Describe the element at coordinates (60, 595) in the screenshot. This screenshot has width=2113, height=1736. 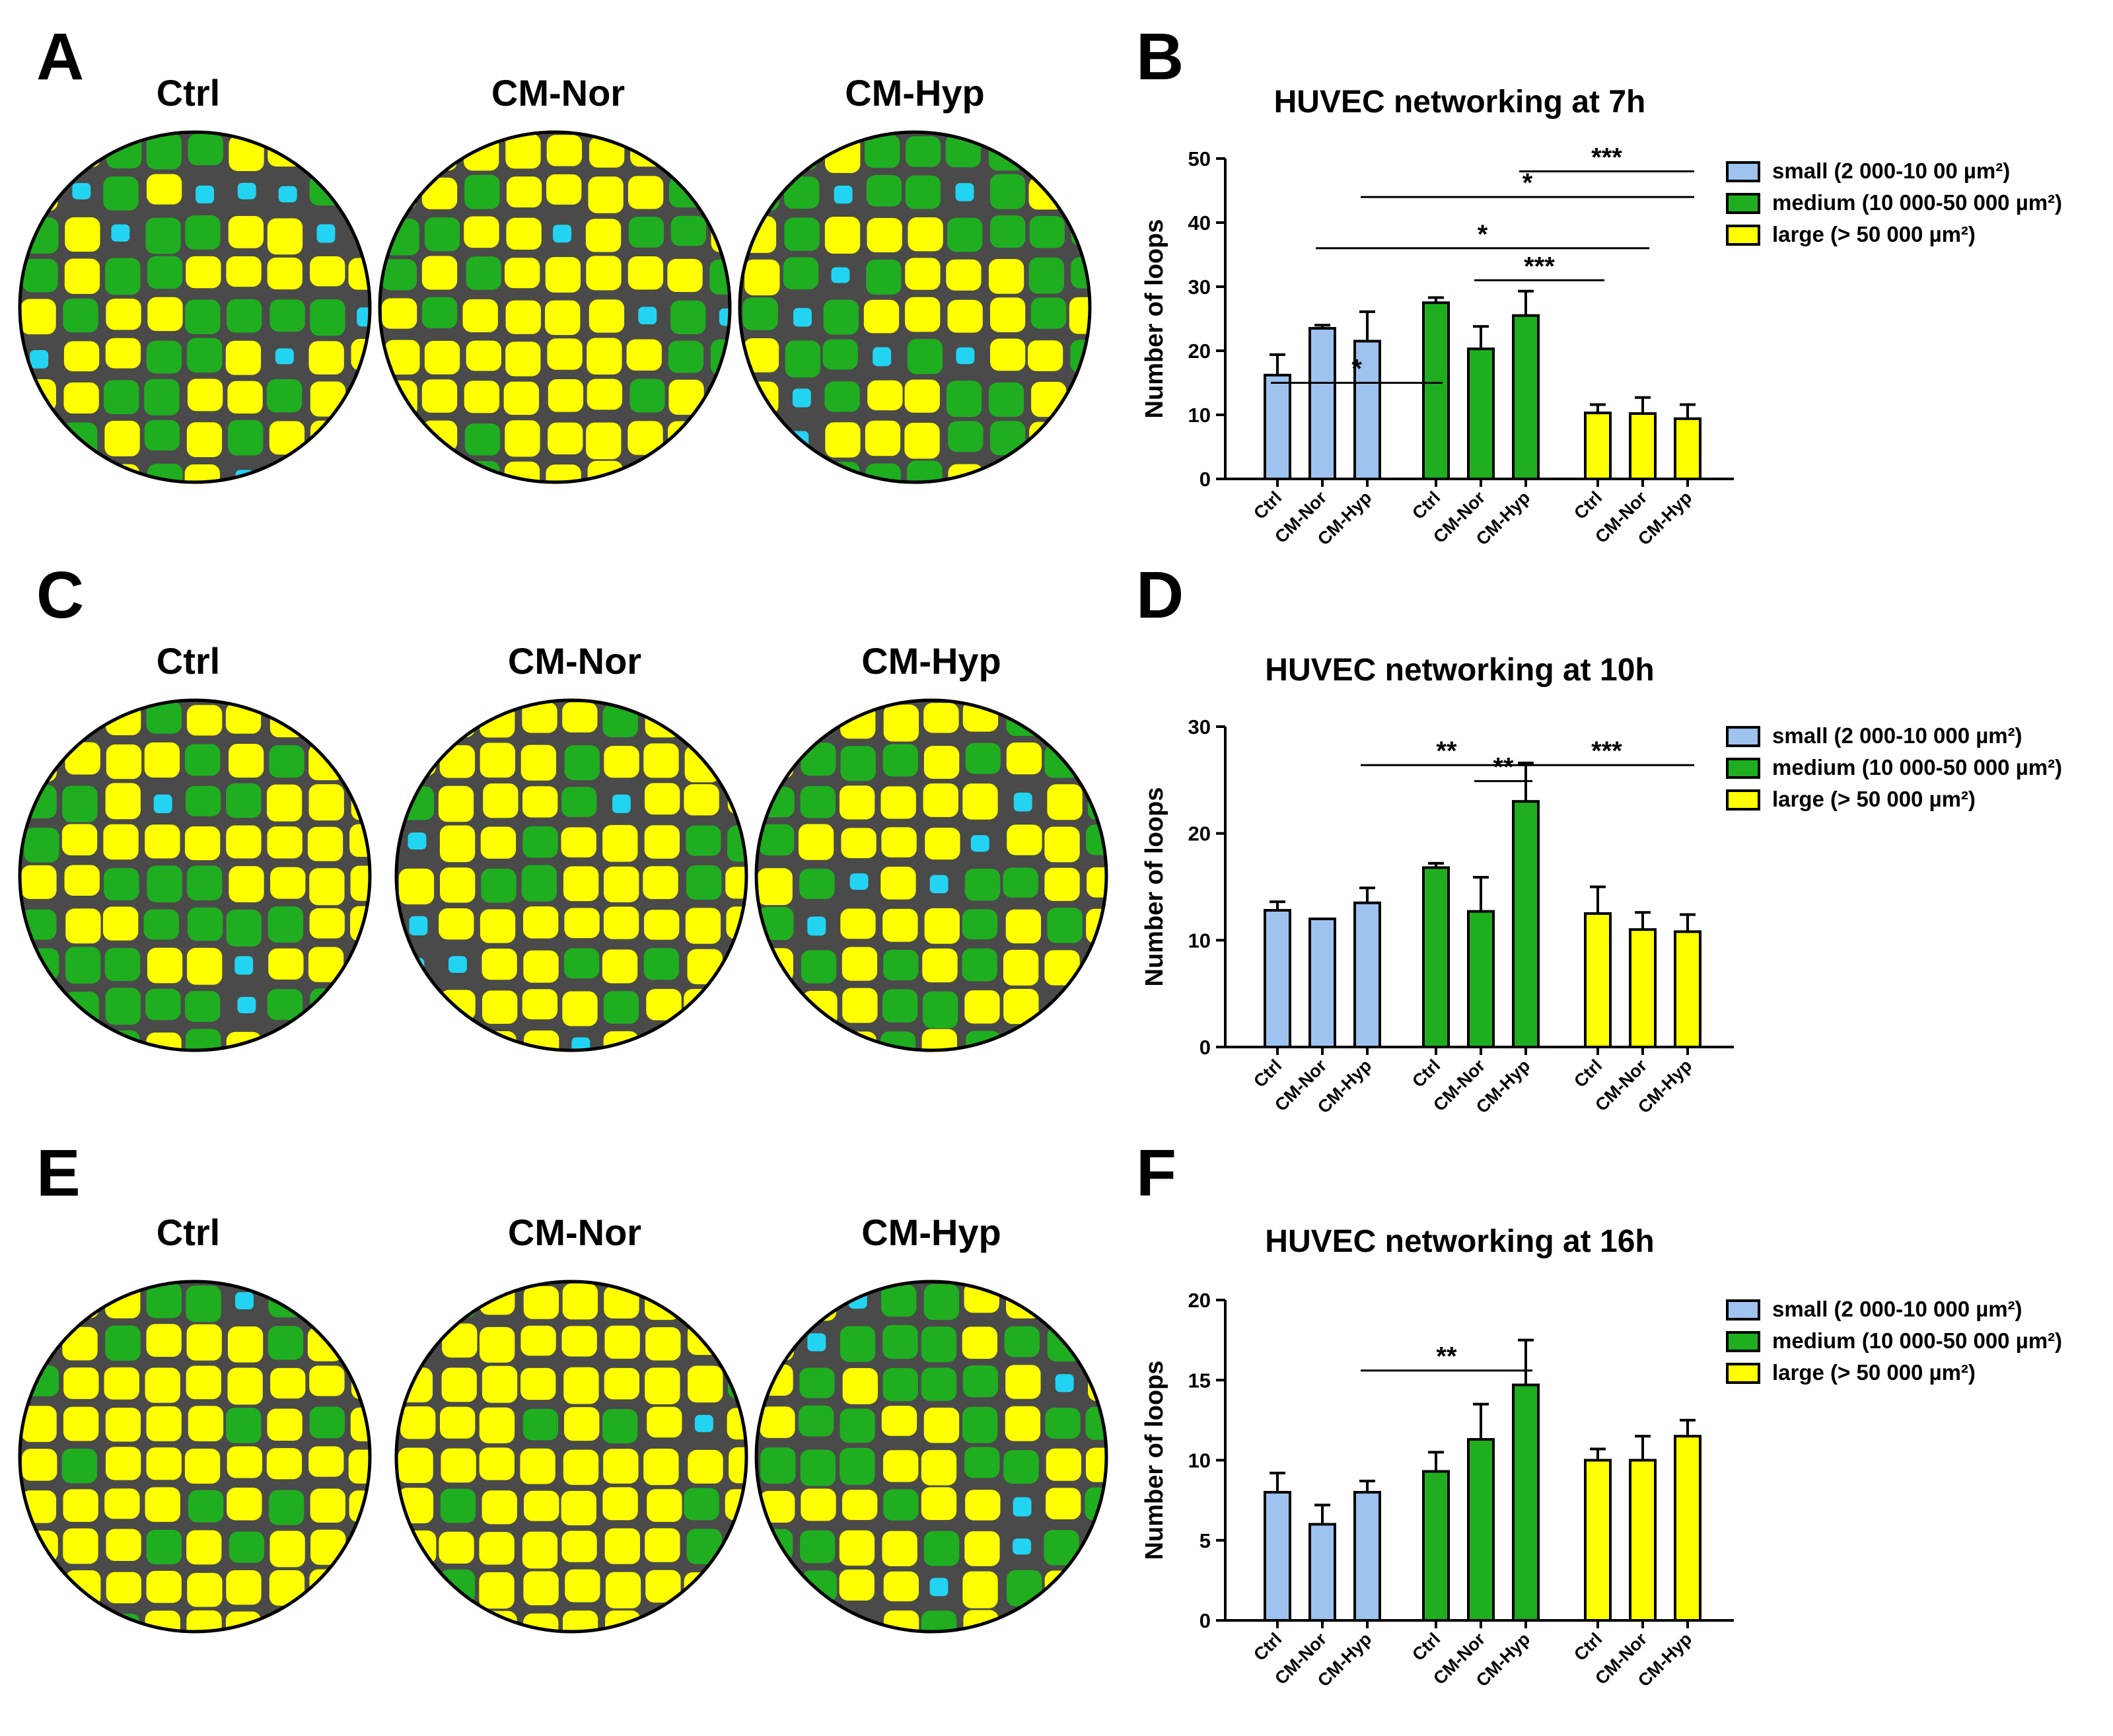
I see `panel-letter-c: C` at that location.